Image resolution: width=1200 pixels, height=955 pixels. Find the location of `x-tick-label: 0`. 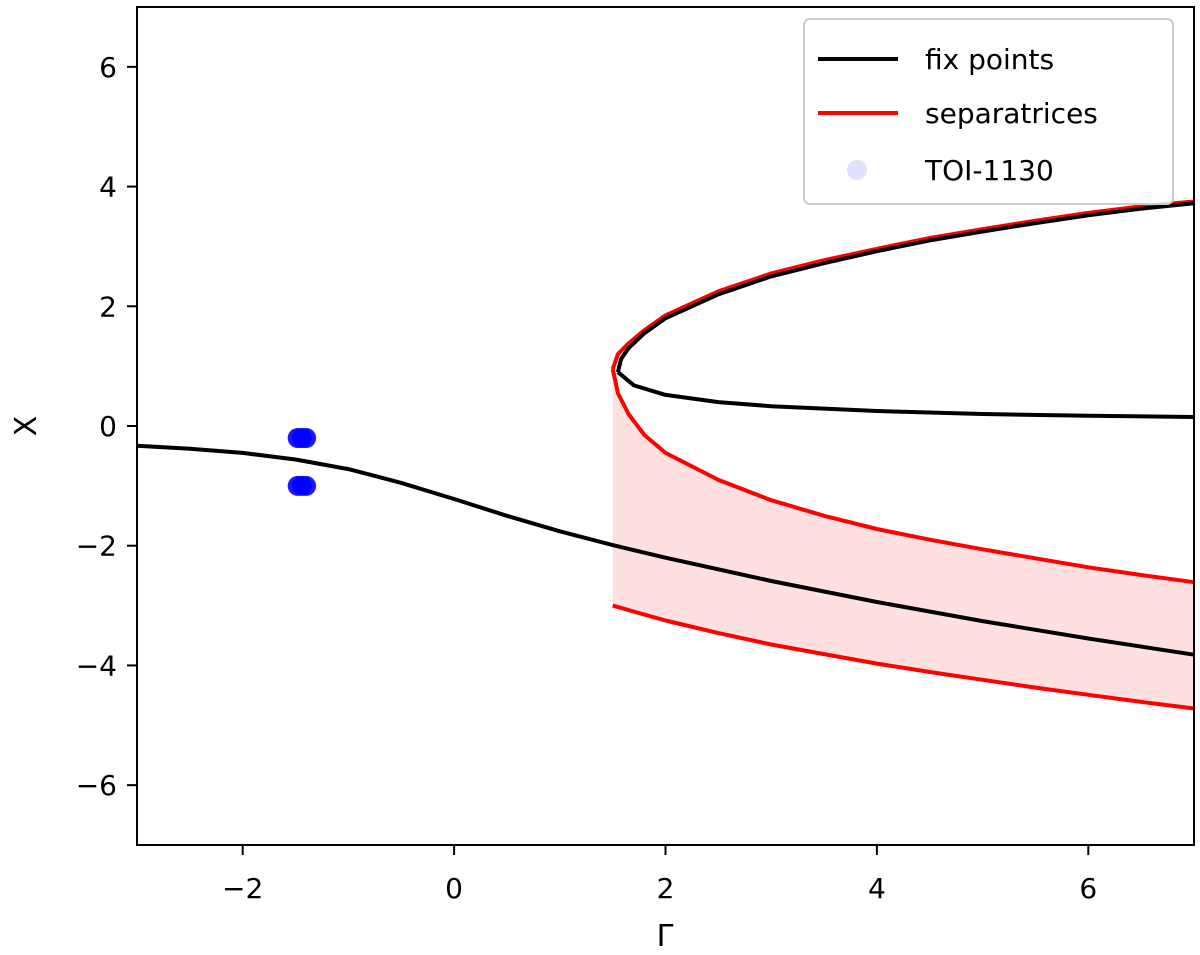

x-tick-label: 0 is located at coordinates (454, 888).